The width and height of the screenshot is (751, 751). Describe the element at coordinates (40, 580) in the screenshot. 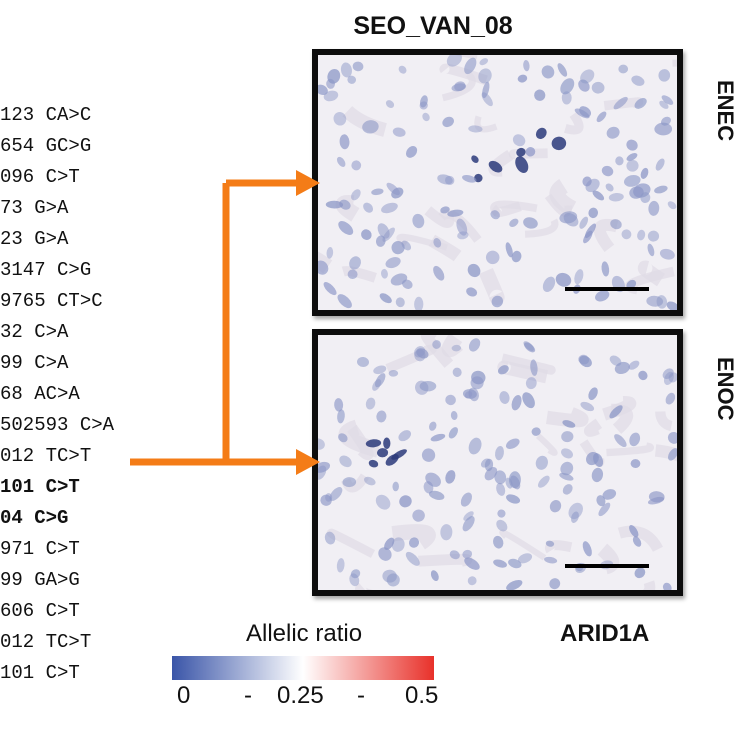

I see `mutation-item: 99 GA>G` at that location.